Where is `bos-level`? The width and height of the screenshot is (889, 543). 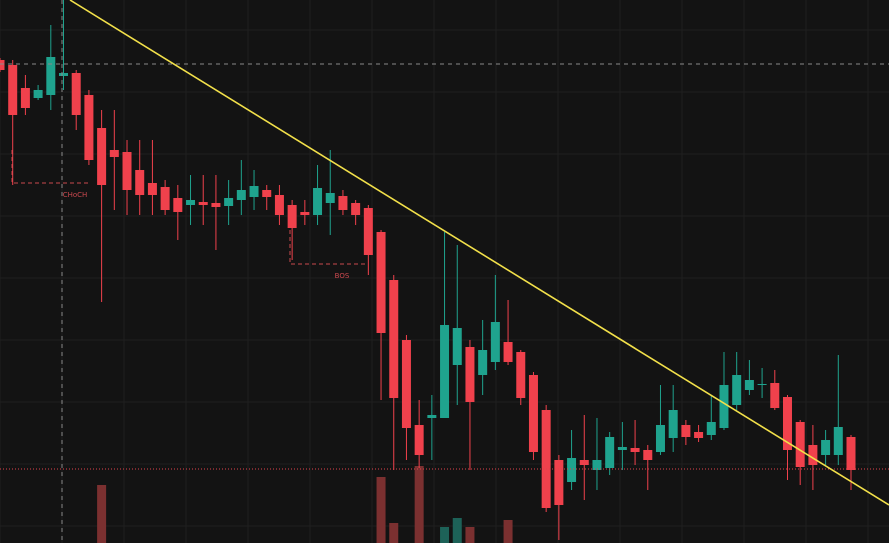
bos-level is located at coordinates (328, 247).